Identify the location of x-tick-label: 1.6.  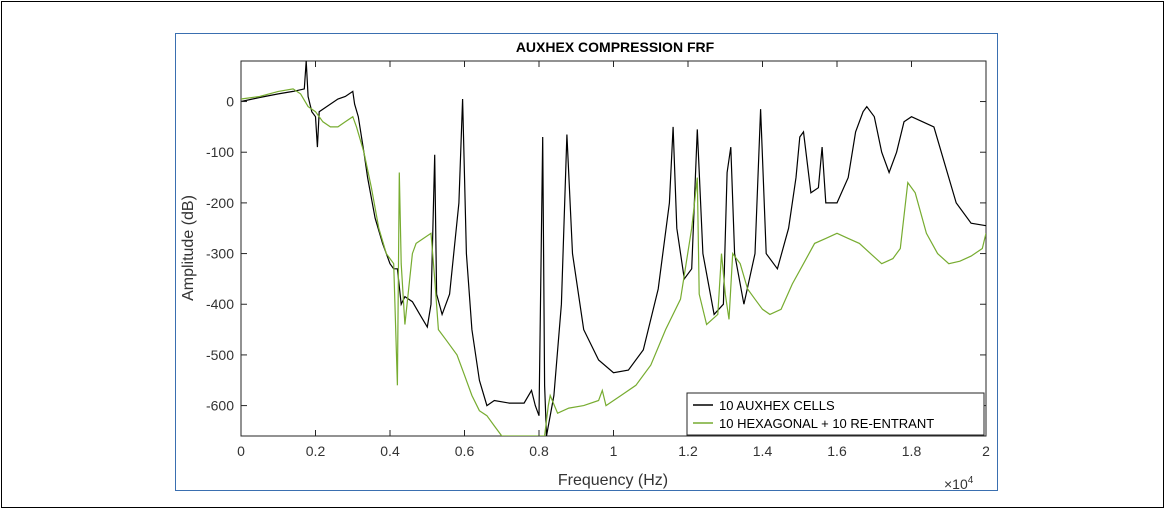
(837, 451).